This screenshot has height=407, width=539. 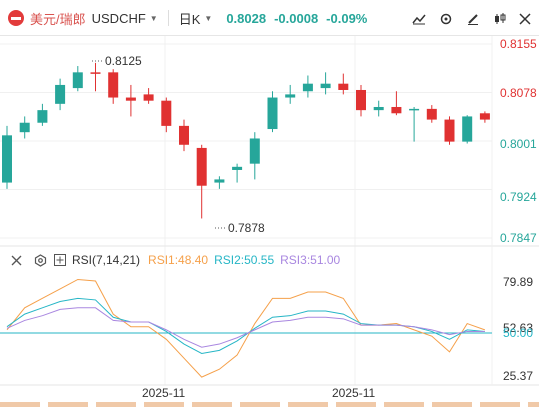 I want to click on low-label: 0.7878, so click(x=246, y=228).